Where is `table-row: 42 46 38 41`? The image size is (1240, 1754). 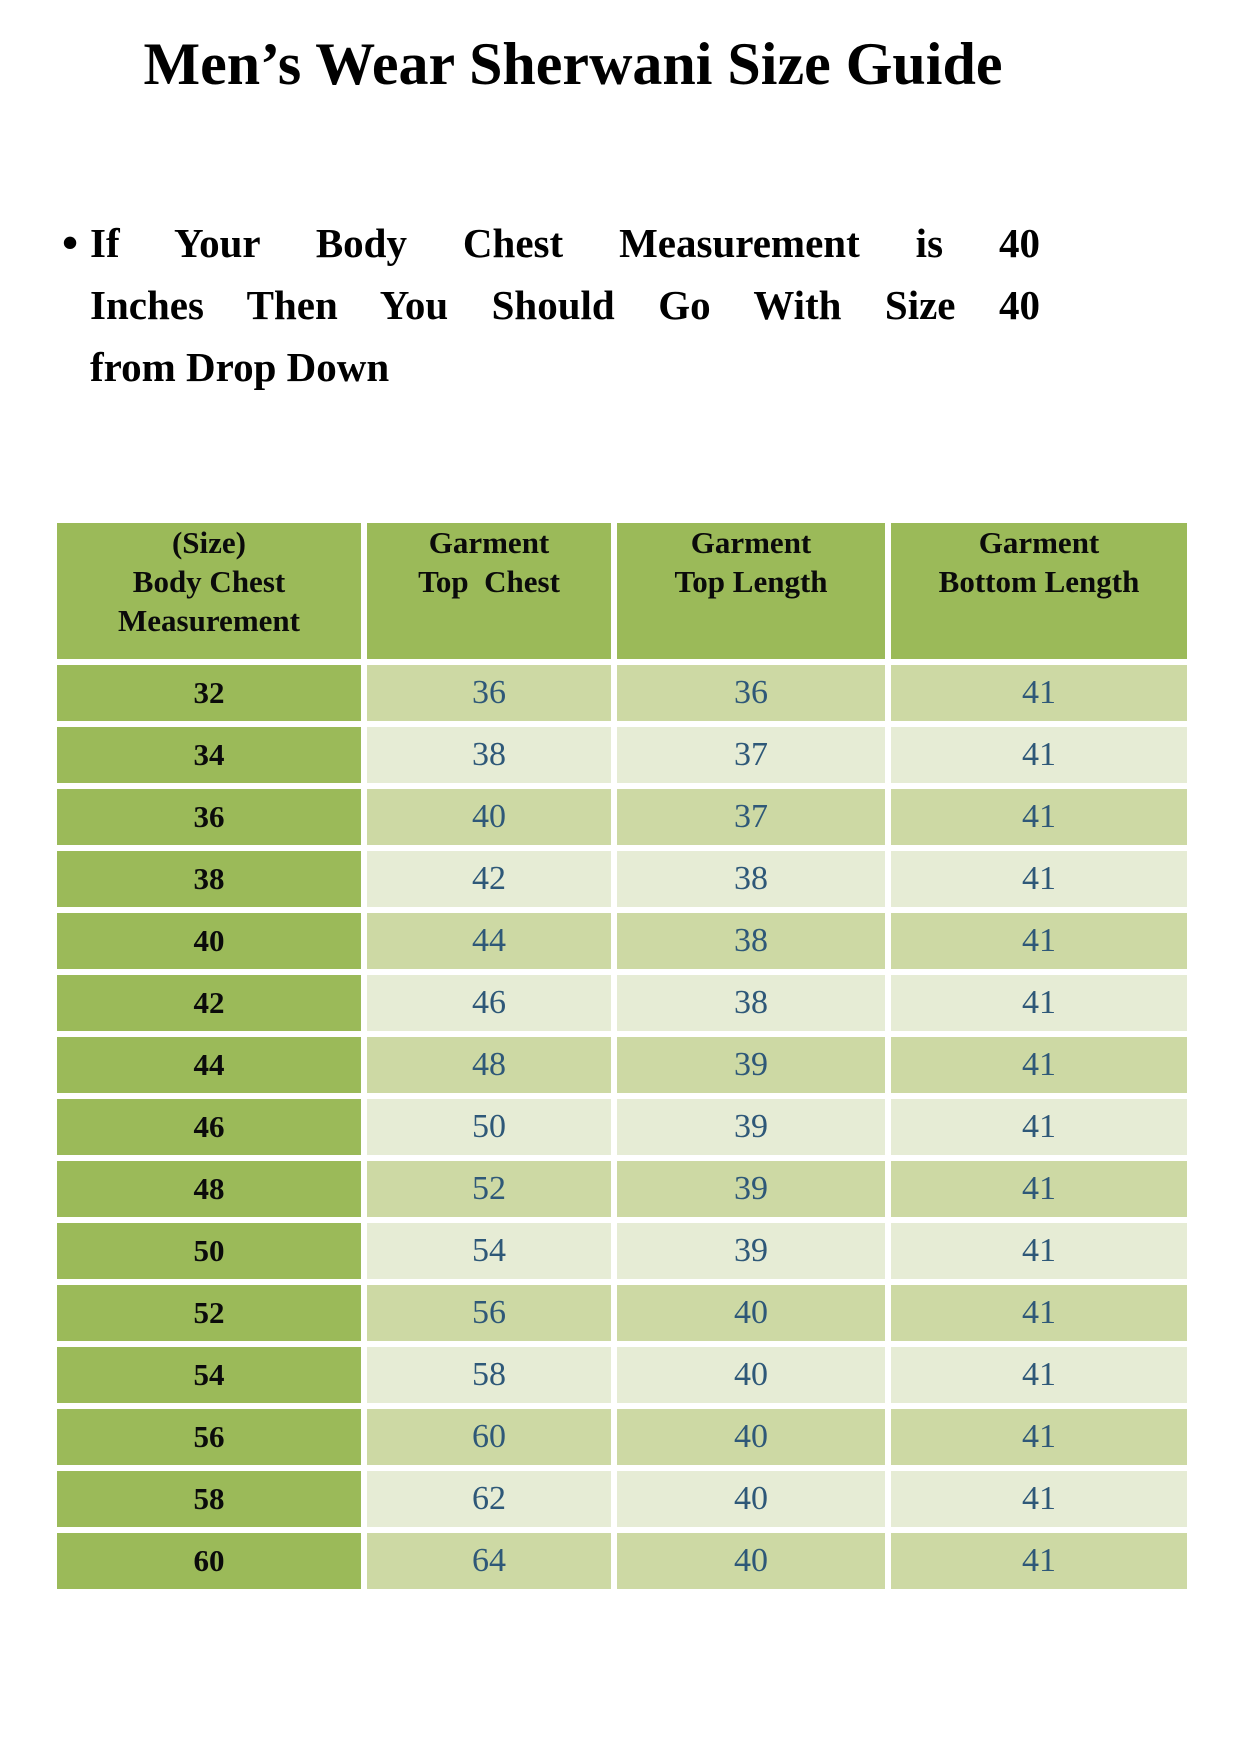 table-row: 42 46 38 41 is located at coordinates (622, 1003).